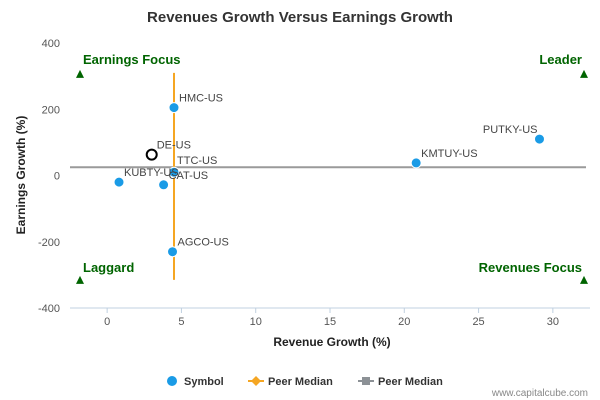  I want to click on data-point-label: TTC-US, so click(197, 161).